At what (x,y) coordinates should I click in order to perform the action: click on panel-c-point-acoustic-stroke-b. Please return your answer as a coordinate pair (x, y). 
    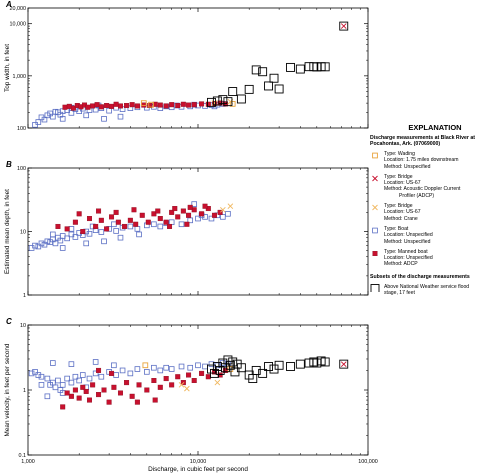
    Looking at the image, I should click on (343, 364).